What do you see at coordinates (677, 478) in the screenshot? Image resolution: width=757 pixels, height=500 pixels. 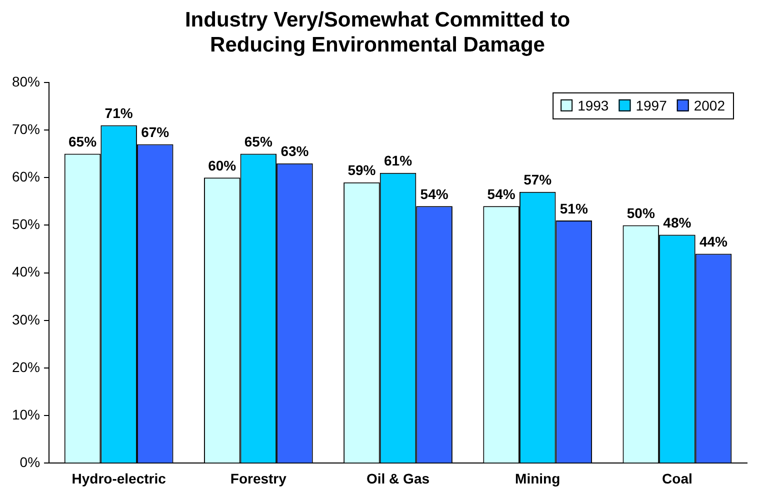 I see `x-tick-label: Coal` at bounding box center [677, 478].